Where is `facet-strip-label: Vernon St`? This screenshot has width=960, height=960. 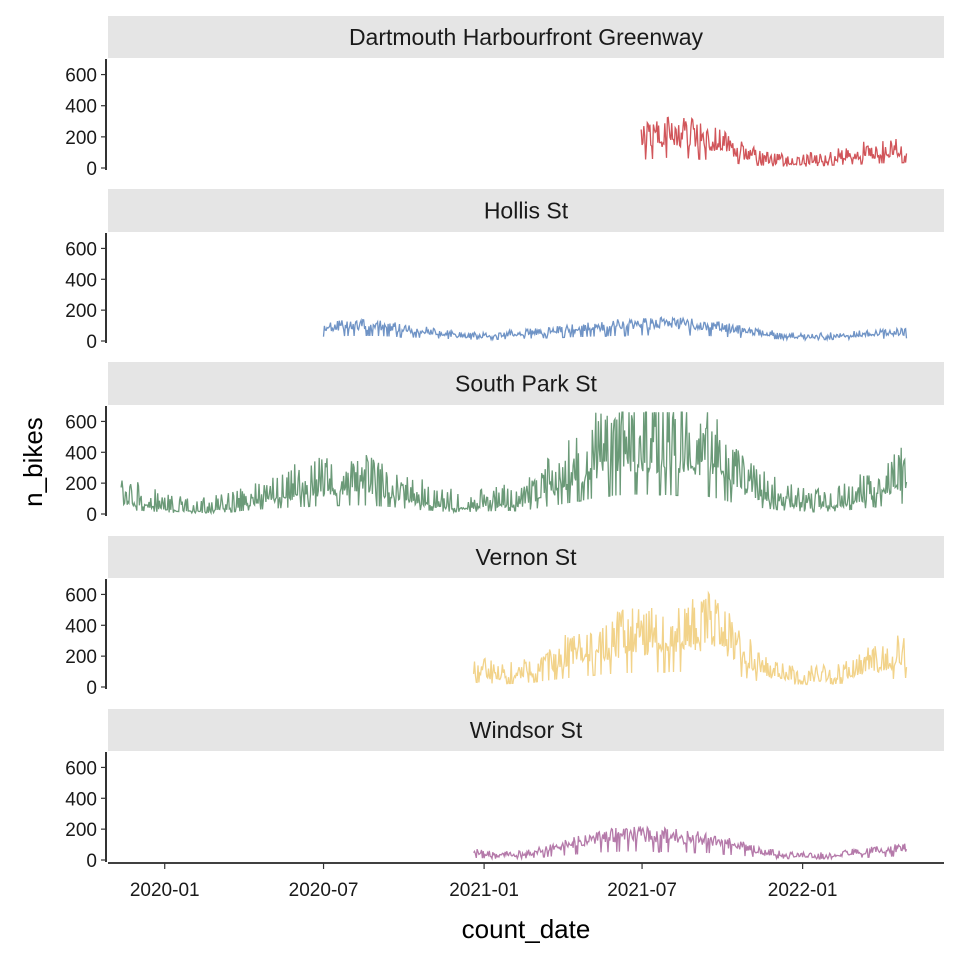
facet-strip-label: Vernon St is located at coordinates (526, 557).